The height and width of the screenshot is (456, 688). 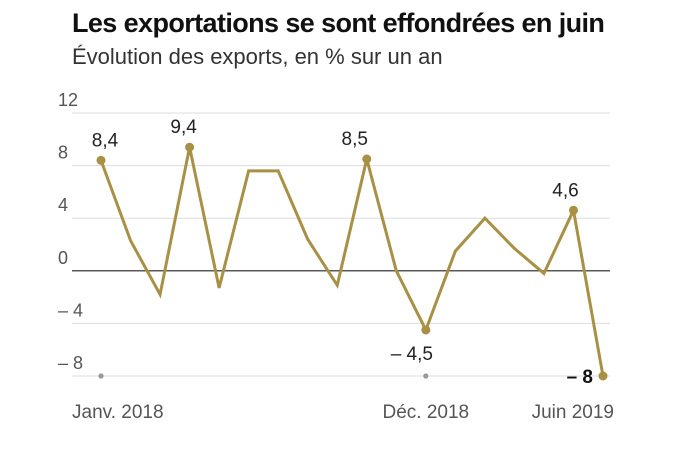 What do you see at coordinates (355, 139) in the screenshot?
I see `data-label: 8,5` at bounding box center [355, 139].